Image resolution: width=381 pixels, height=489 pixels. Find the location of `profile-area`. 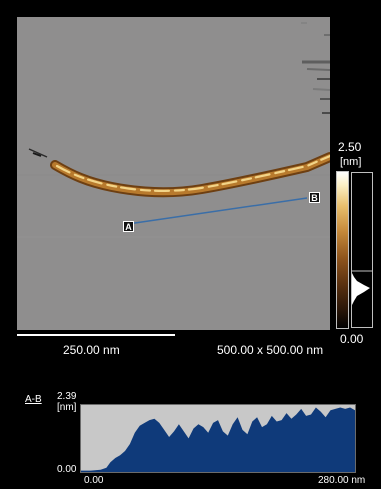

profile-area is located at coordinates (218, 439).